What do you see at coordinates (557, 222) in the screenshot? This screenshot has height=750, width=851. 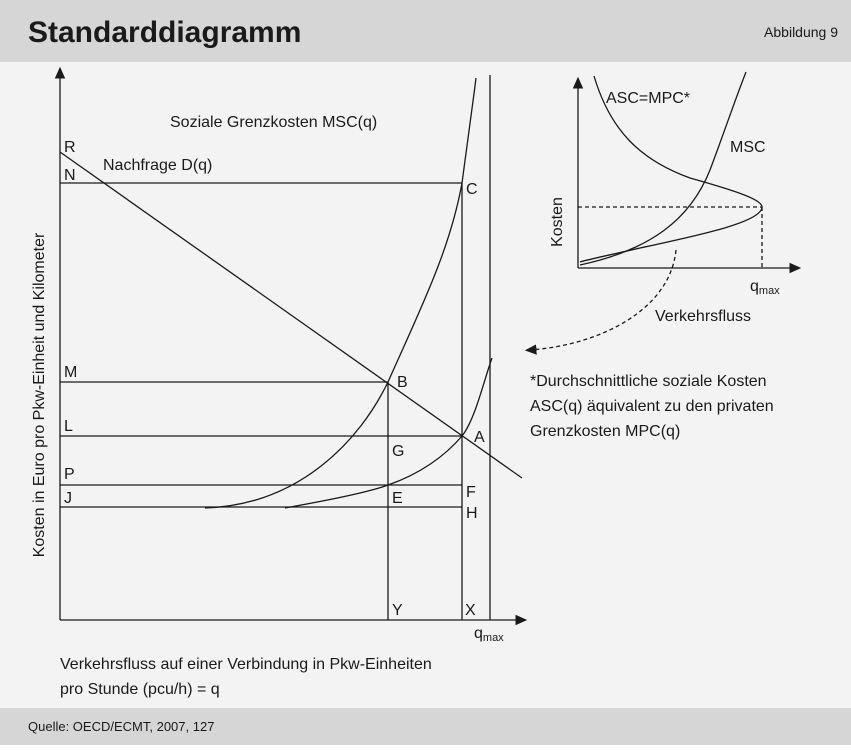 I see `inset-y-label: Kosten` at bounding box center [557, 222].